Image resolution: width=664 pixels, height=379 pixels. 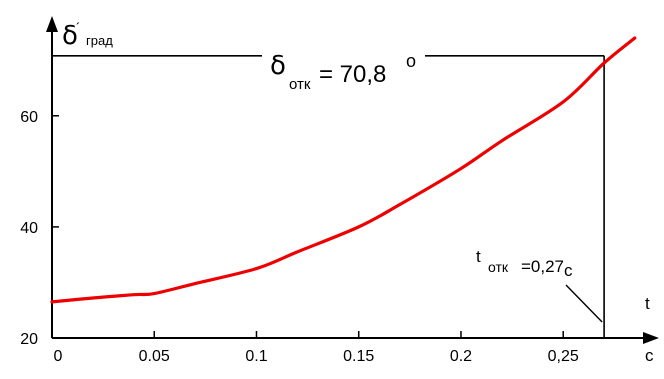 What do you see at coordinates (542, 266) in the screenshot?
I see `t-open-value: =0,27` at bounding box center [542, 266].